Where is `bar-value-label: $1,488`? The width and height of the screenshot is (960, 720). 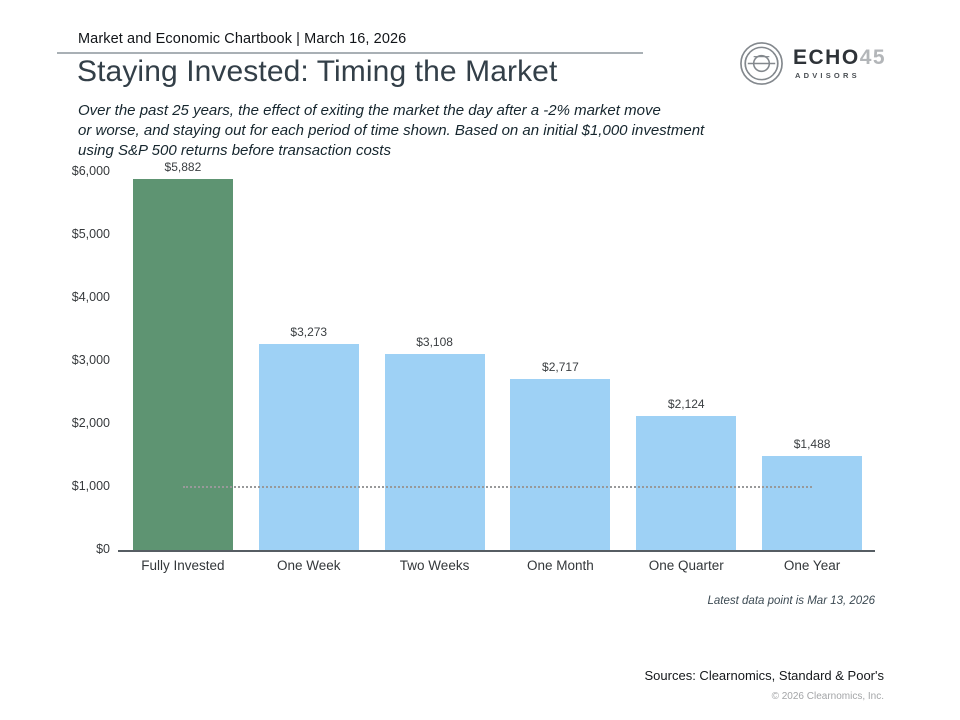 bar-value-label: $1,488 is located at coordinates (812, 444).